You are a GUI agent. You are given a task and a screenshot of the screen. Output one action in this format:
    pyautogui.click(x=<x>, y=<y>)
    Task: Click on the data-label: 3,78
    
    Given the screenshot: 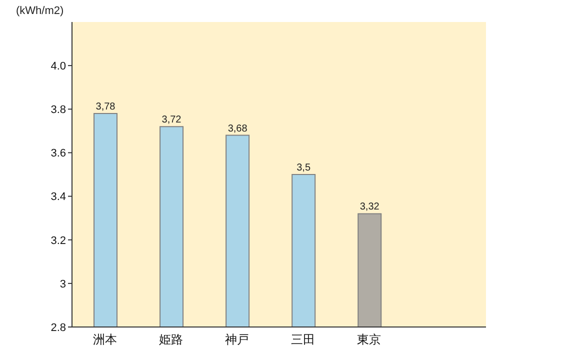 What is the action you would take?
    pyautogui.click(x=106, y=107)
    